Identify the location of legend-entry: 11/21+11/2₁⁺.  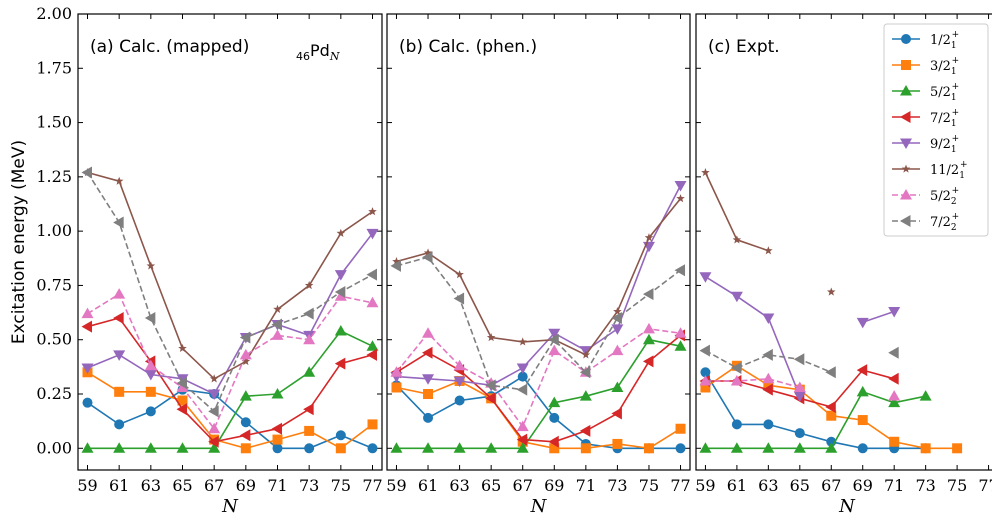
(929, 170).